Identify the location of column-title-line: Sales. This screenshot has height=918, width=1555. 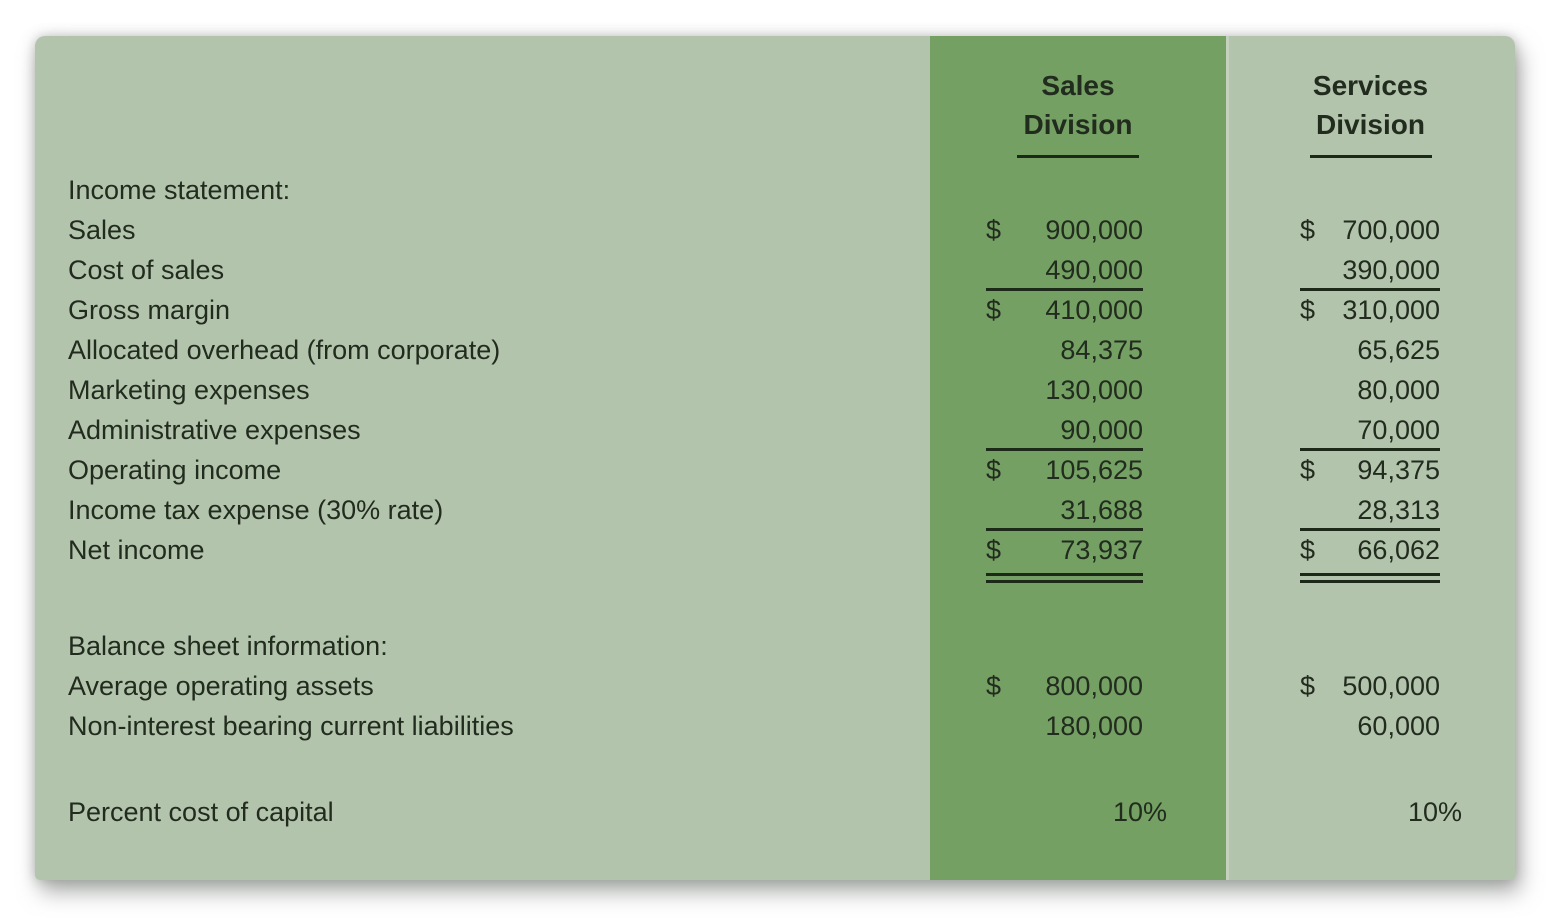
(1078, 85).